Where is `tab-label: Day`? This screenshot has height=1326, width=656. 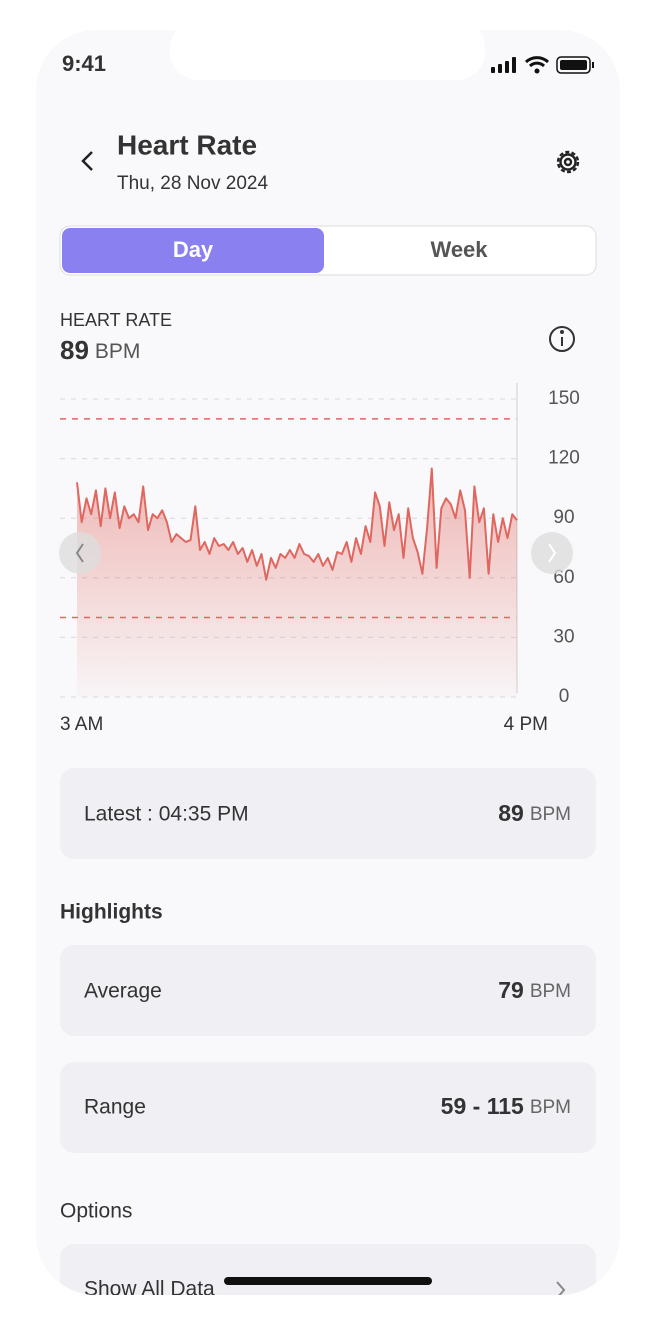
tab-label: Day is located at coordinates (193, 249).